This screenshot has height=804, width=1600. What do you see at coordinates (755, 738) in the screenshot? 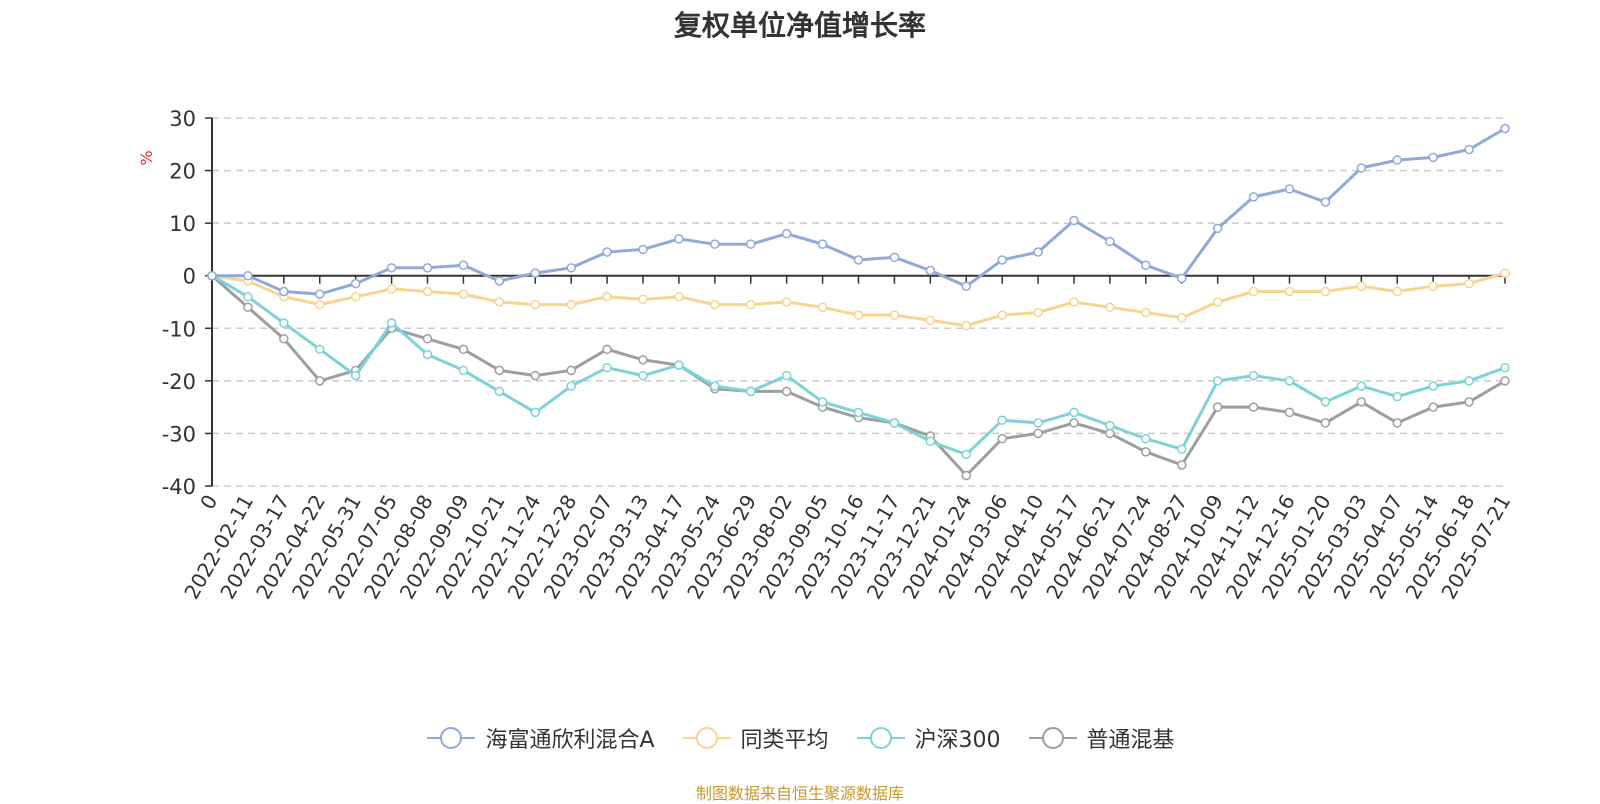
I see `legend-item: 同类平均` at bounding box center [755, 738].